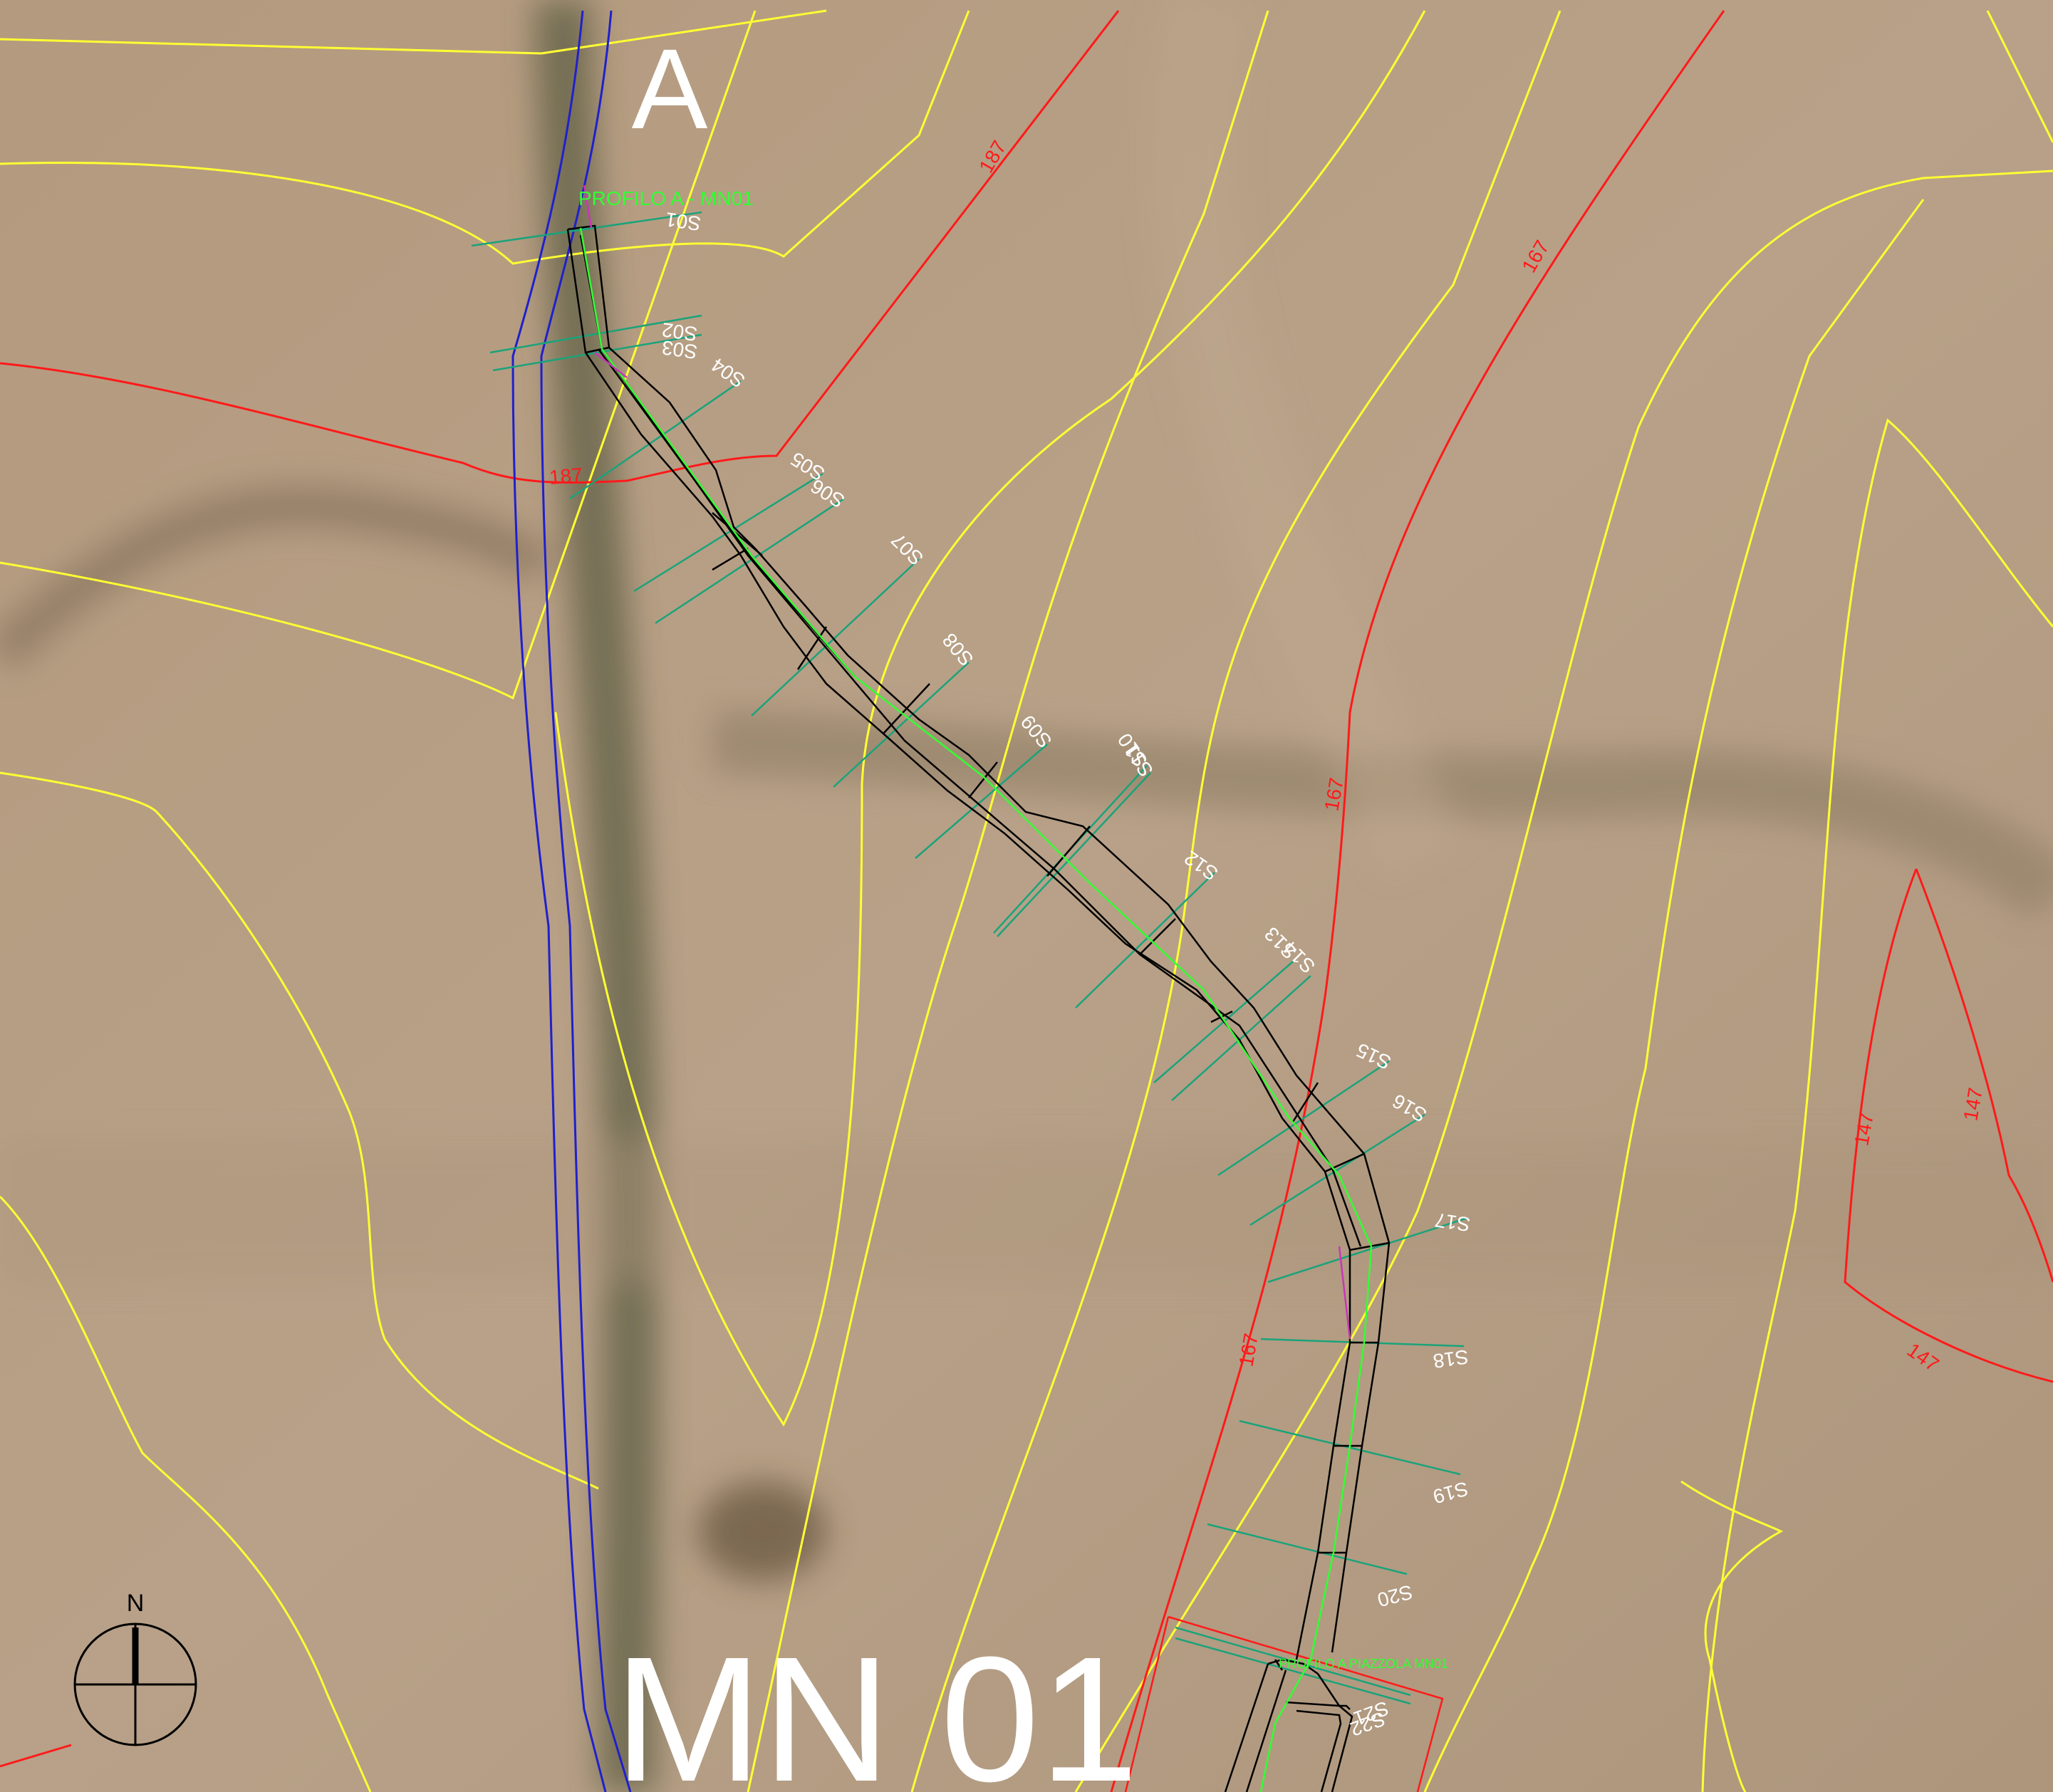 This screenshot has width=2053, height=1792. I want to click on profile-label: PROFILO A - MN01, so click(666, 198).